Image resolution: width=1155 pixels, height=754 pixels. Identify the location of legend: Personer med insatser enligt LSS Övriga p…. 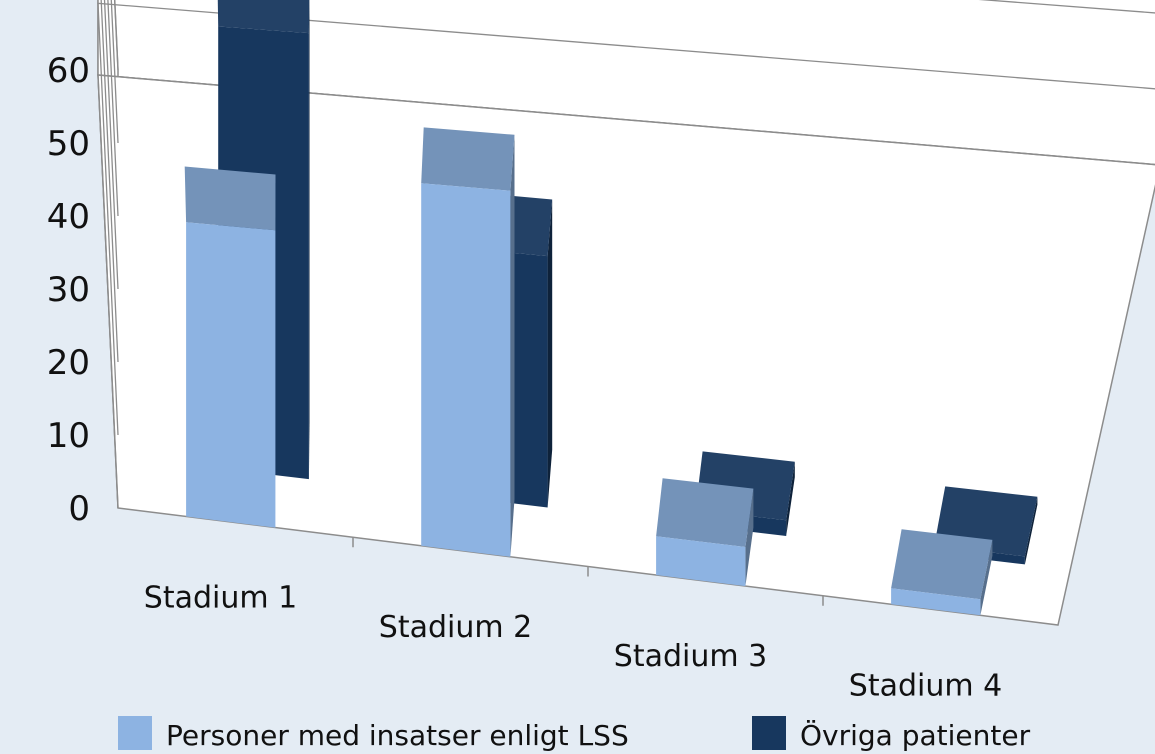
(574, 734).